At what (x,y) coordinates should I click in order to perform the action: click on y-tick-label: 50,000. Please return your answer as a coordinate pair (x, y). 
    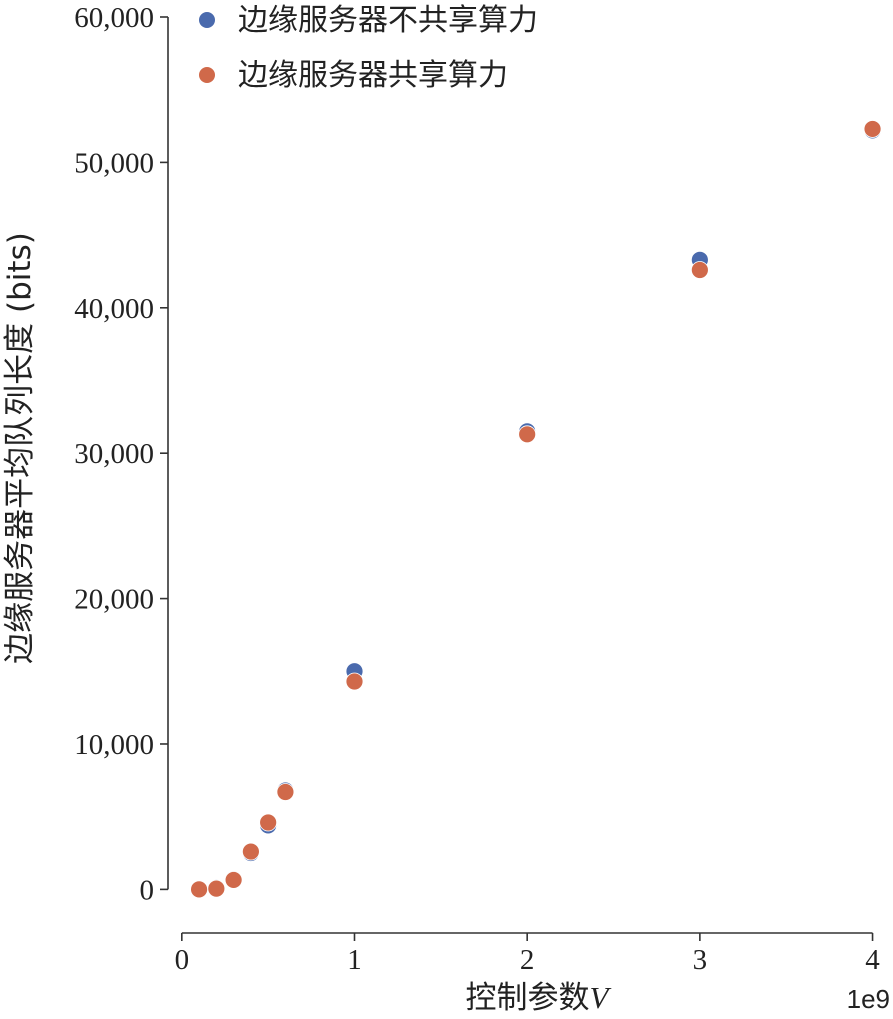
    Looking at the image, I should click on (114, 163).